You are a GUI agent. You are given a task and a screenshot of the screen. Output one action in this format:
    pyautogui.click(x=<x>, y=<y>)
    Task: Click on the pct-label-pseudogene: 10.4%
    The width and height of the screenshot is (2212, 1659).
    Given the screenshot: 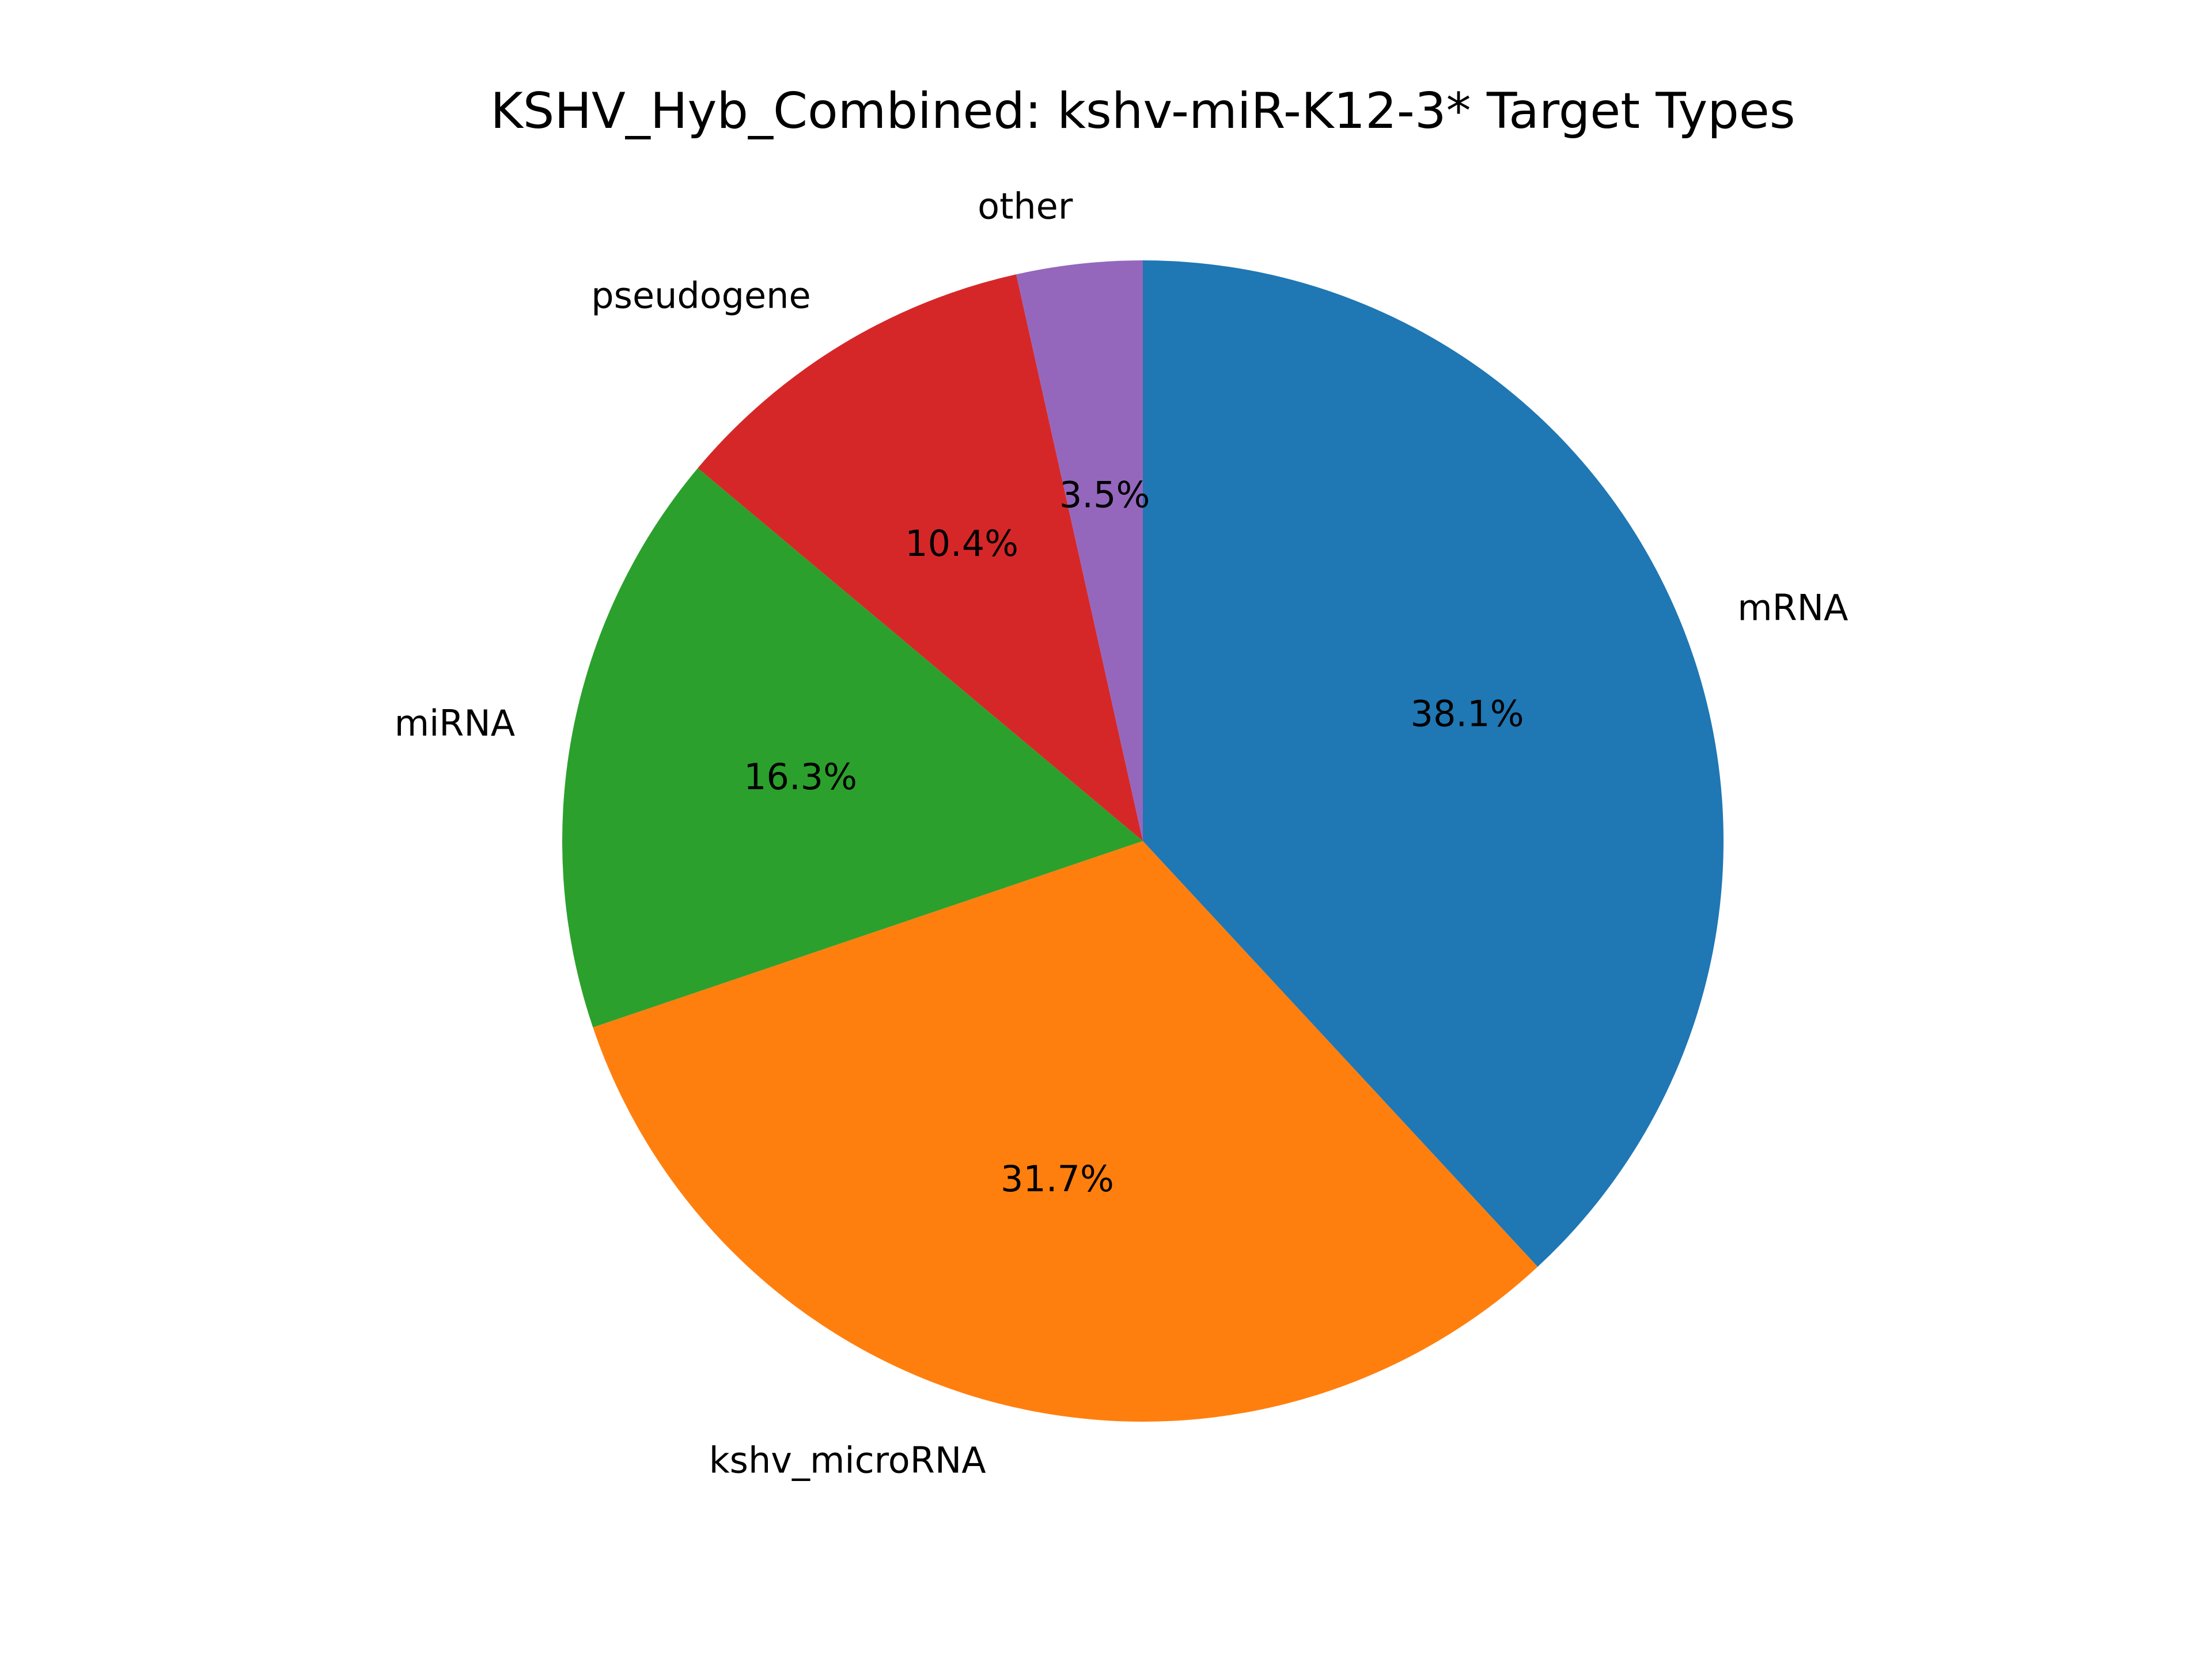 What is the action you would take?
    pyautogui.click(x=961, y=543)
    